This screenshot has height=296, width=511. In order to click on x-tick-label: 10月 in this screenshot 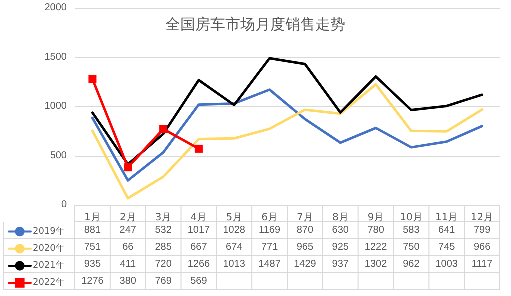, I will do `click(411, 218)`.